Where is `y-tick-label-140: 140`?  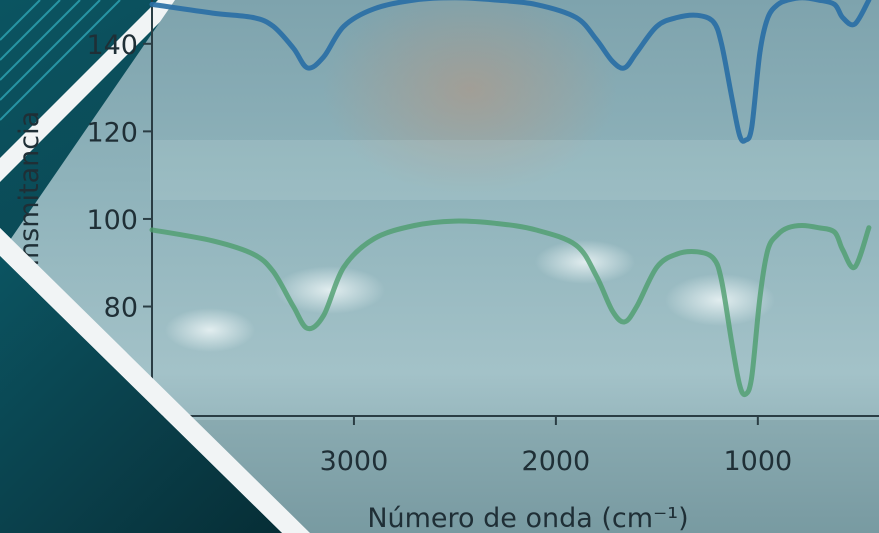 y-tick-label-140: 140 is located at coordinates (112, 45).